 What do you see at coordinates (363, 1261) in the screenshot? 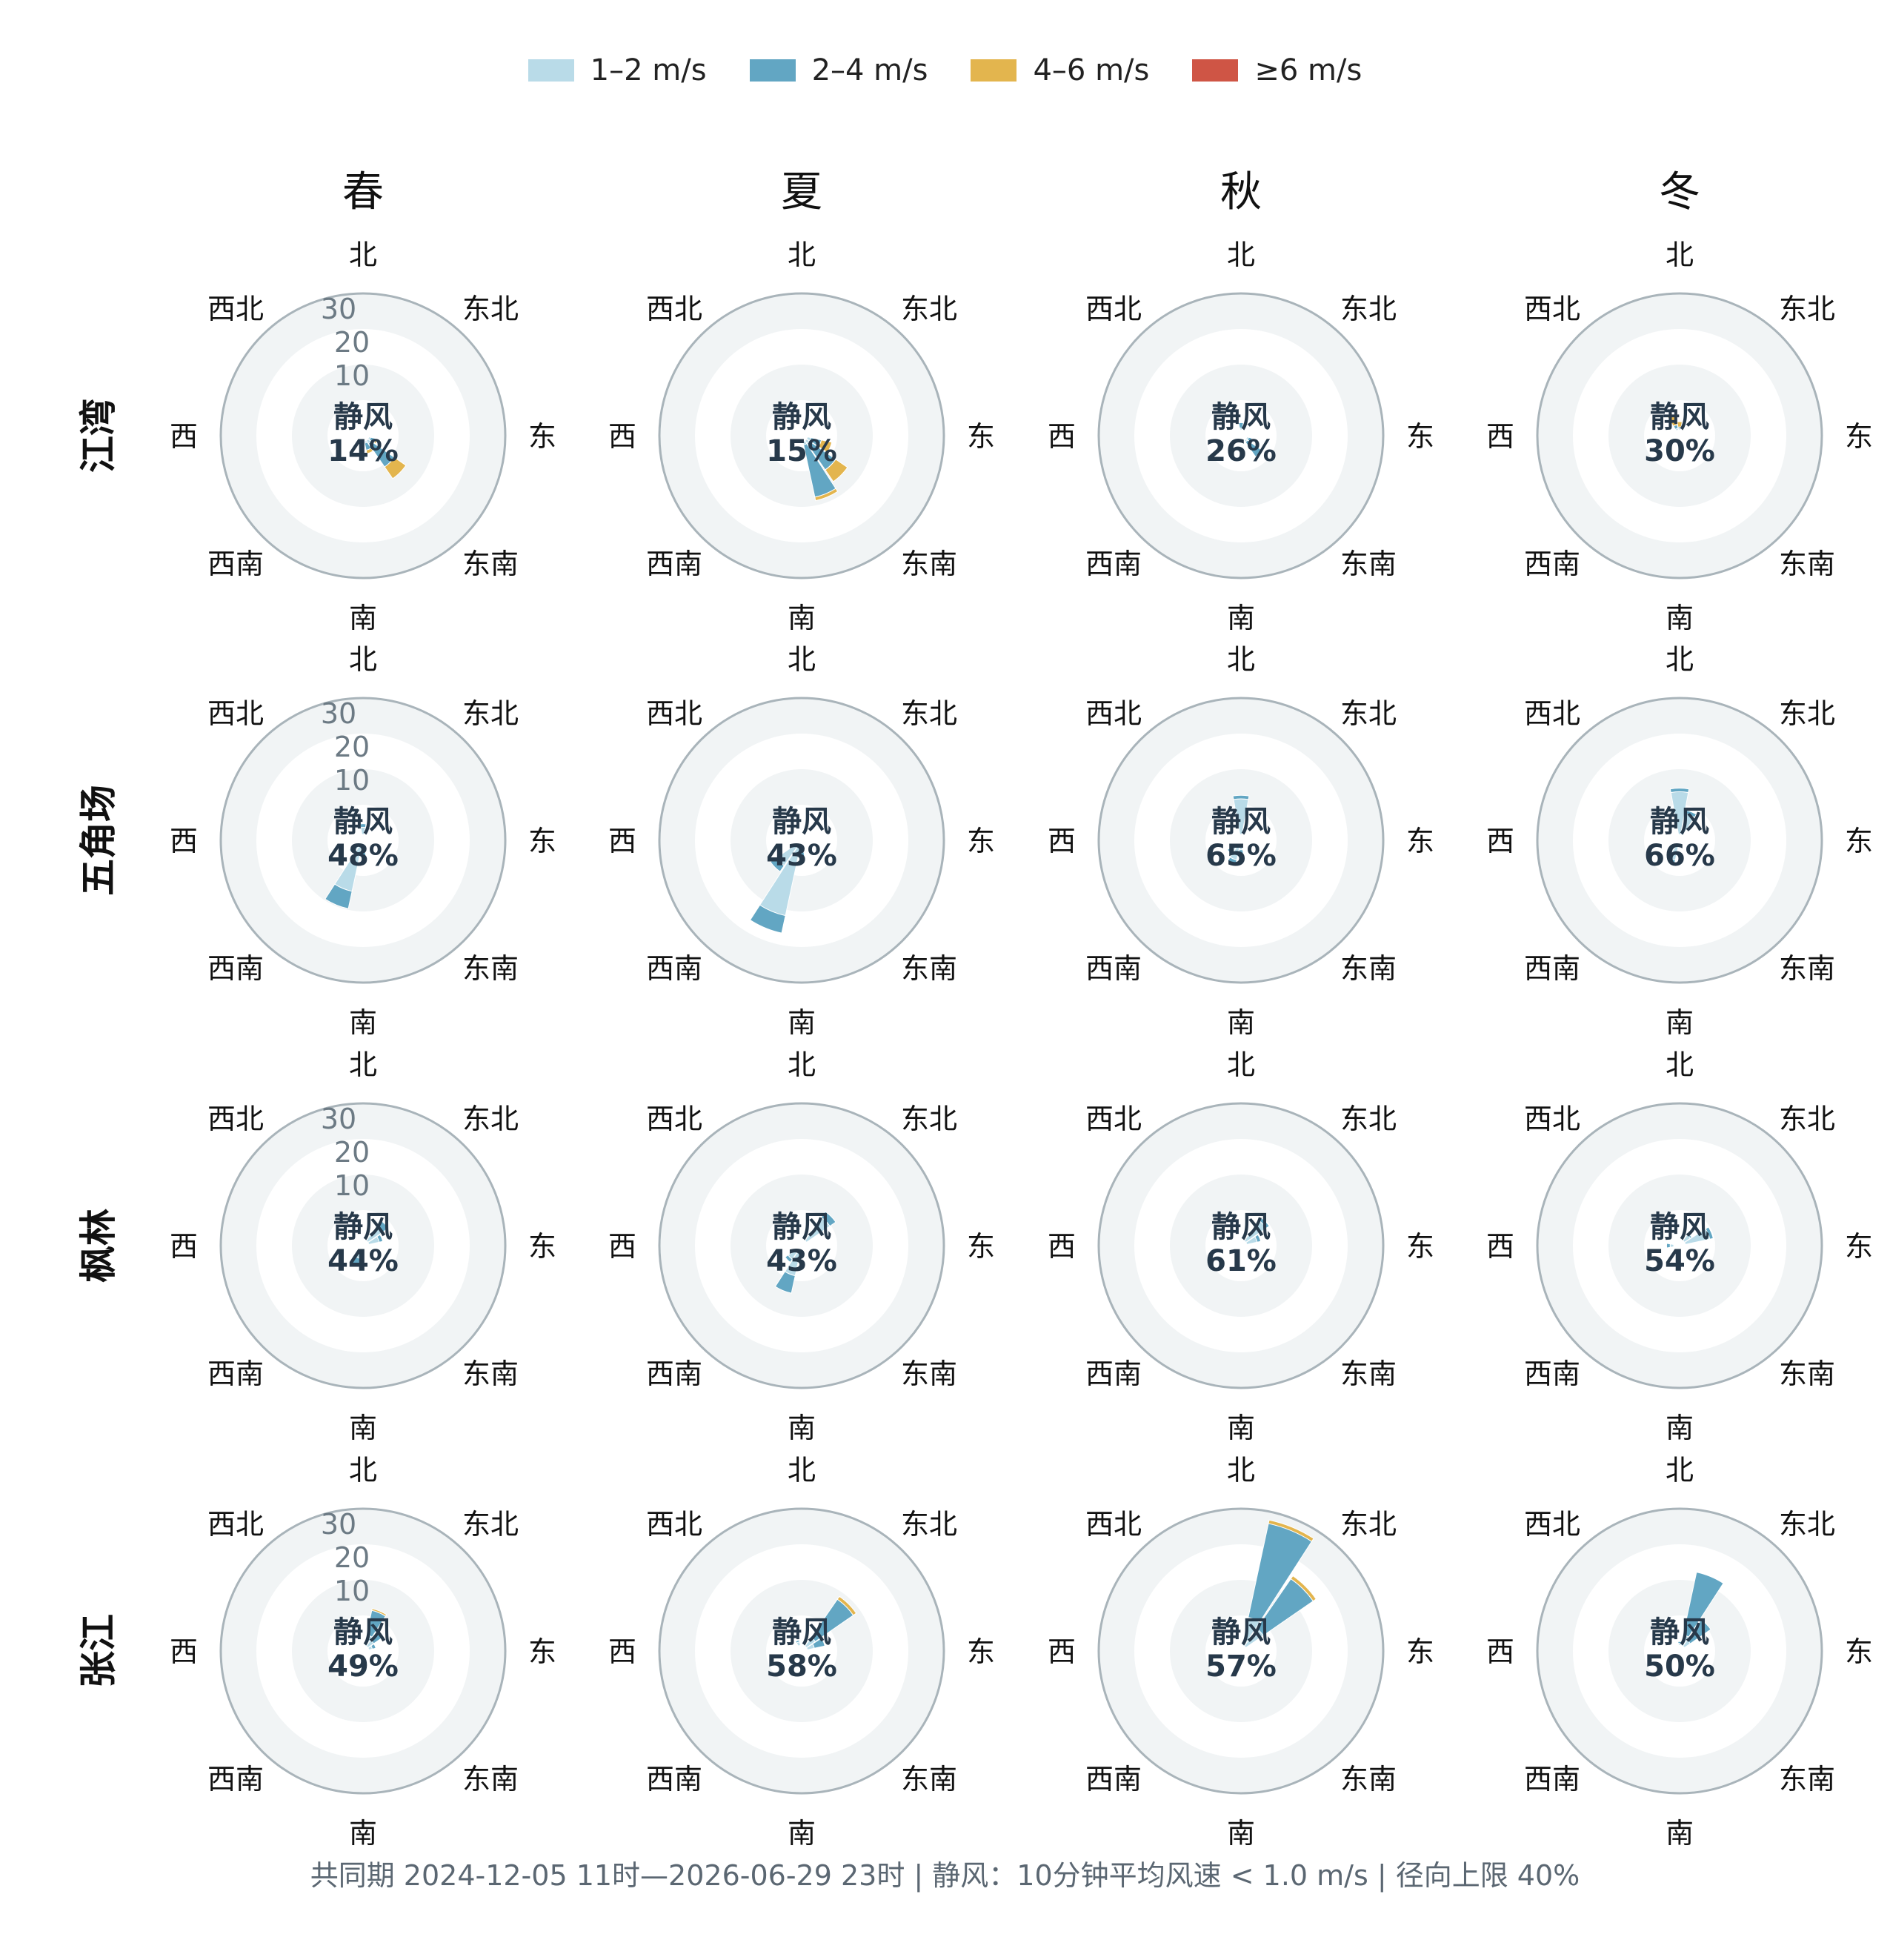
I see `calm-percent: 44%` at bounding box center [363, 1261].